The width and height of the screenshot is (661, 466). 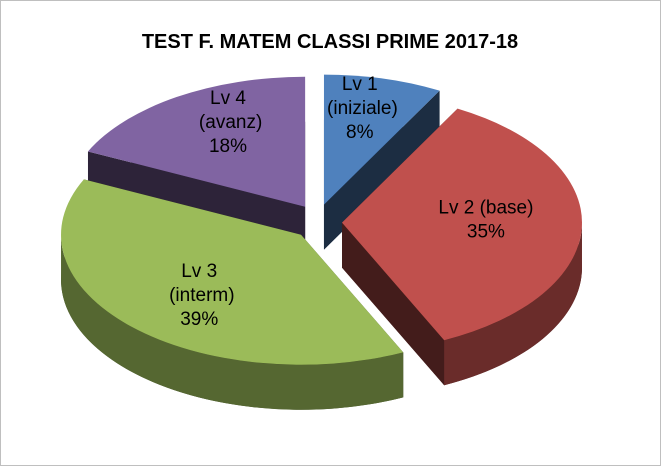 I want to click on value-label: 35%, so click(x=486, y=232).